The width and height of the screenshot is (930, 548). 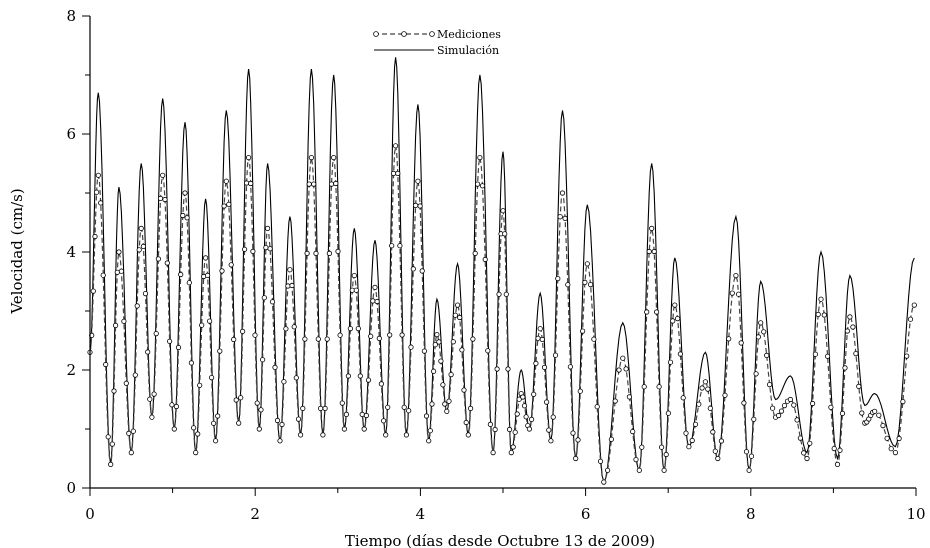 What do you see at coordinates (500, 540) in the screenshot?
I see `x-axis-title: Tiempo (días desde Octubre 13 de 2009)` at bounding box center [500, 540].